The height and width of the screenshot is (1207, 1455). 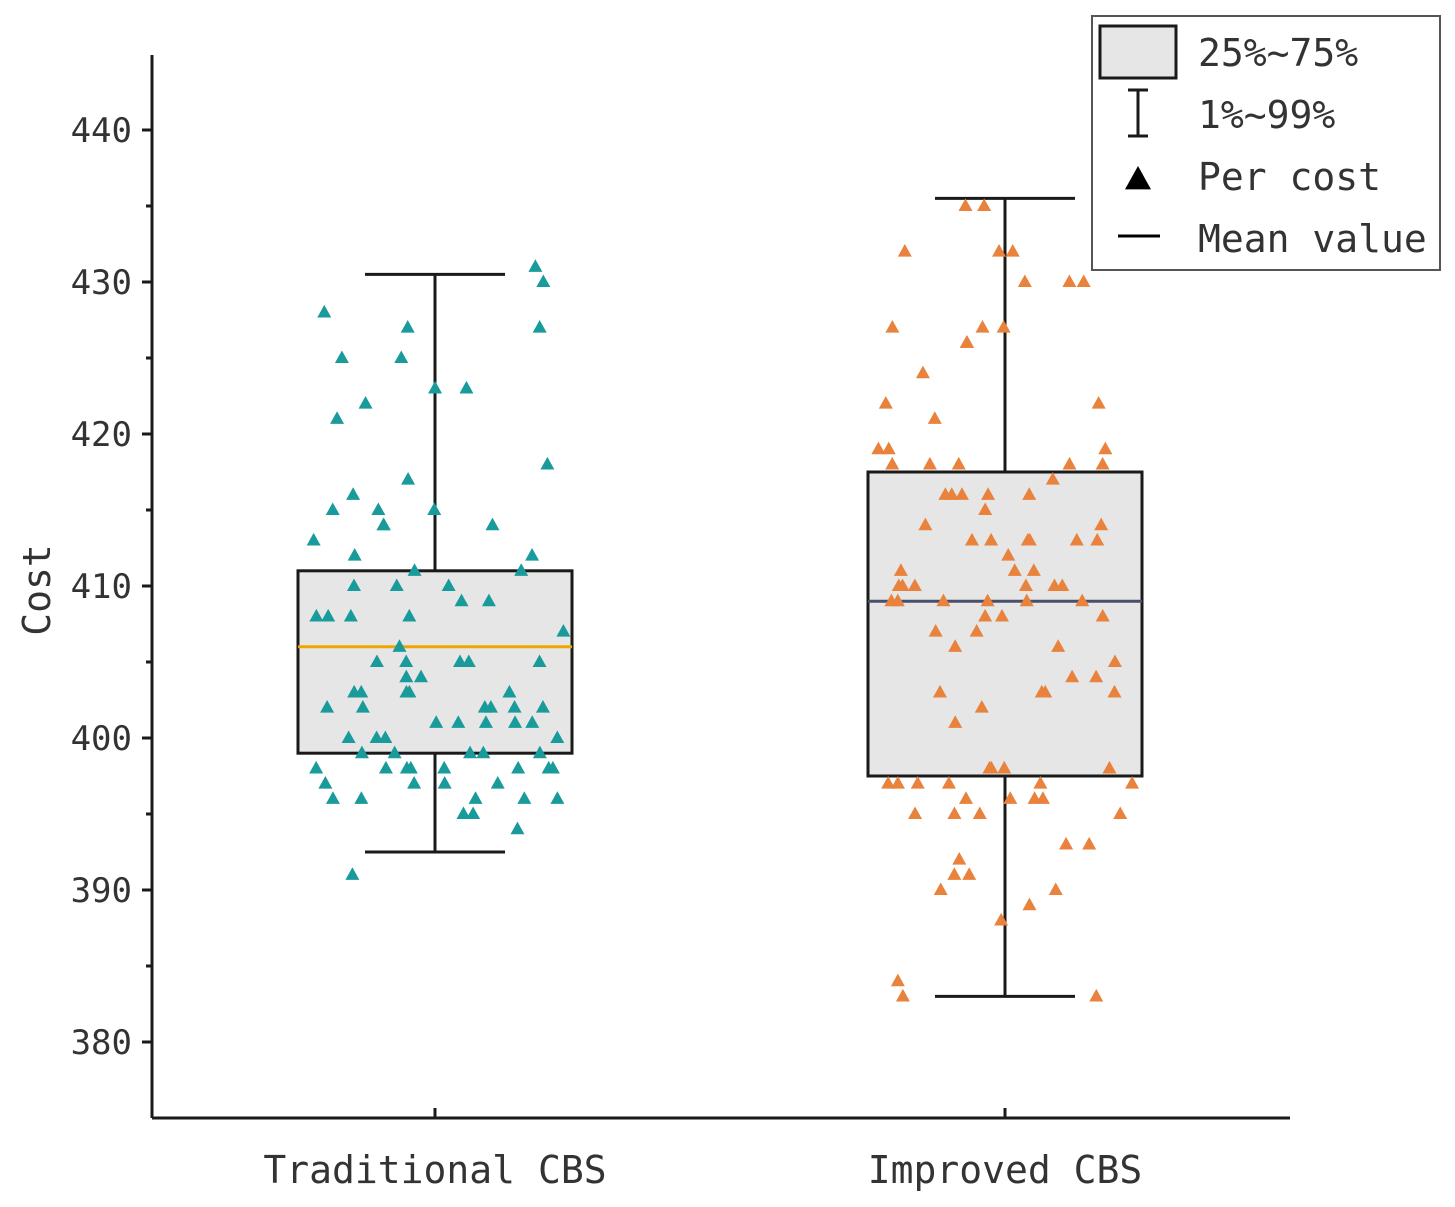 I want to click on y-tick-label: 410, so click(x=101, y=587).